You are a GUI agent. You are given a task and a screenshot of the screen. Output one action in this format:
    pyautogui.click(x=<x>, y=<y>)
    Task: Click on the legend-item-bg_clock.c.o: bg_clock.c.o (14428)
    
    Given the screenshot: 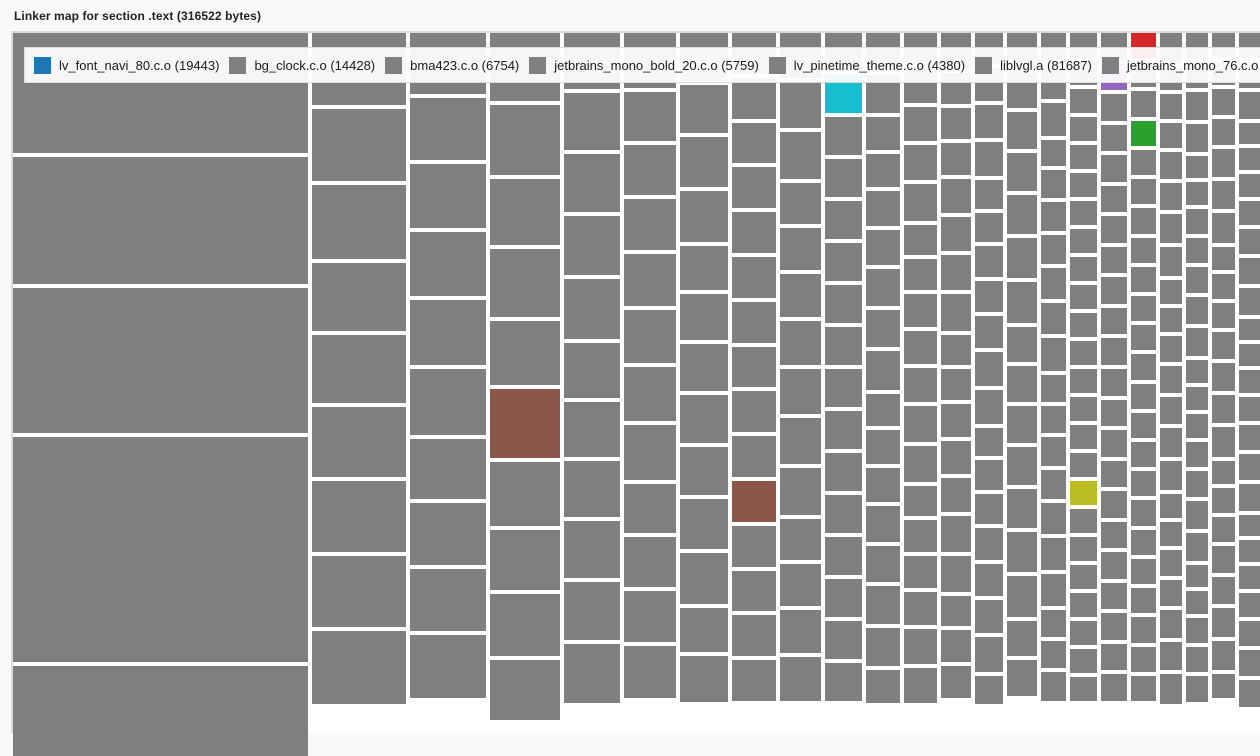 What is the action you would take?
    pyautogui.click(x=302, y=65)
    